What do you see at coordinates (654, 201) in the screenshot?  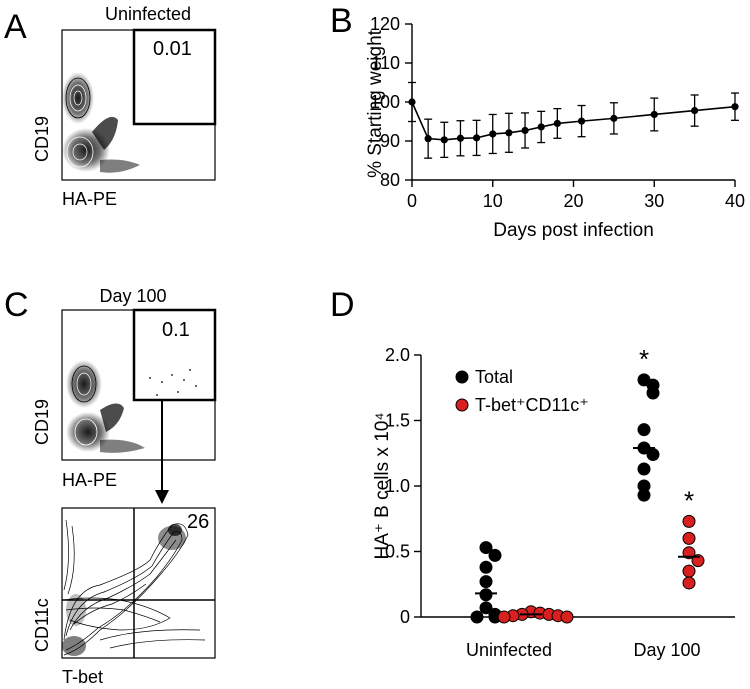 I see `weight-x-tick-label: 30` at bounding box center [654, 201].